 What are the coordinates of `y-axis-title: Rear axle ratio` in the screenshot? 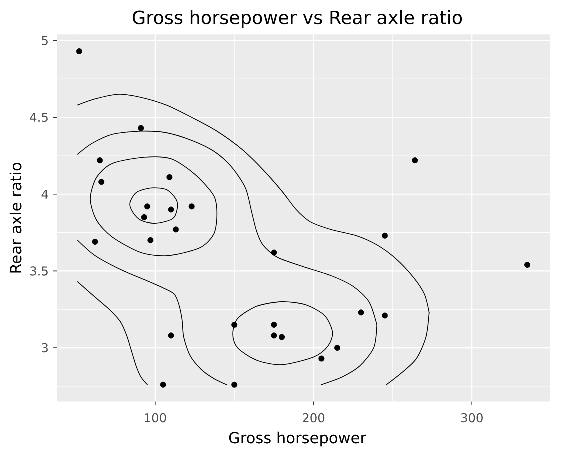 It's located at (16, 217).